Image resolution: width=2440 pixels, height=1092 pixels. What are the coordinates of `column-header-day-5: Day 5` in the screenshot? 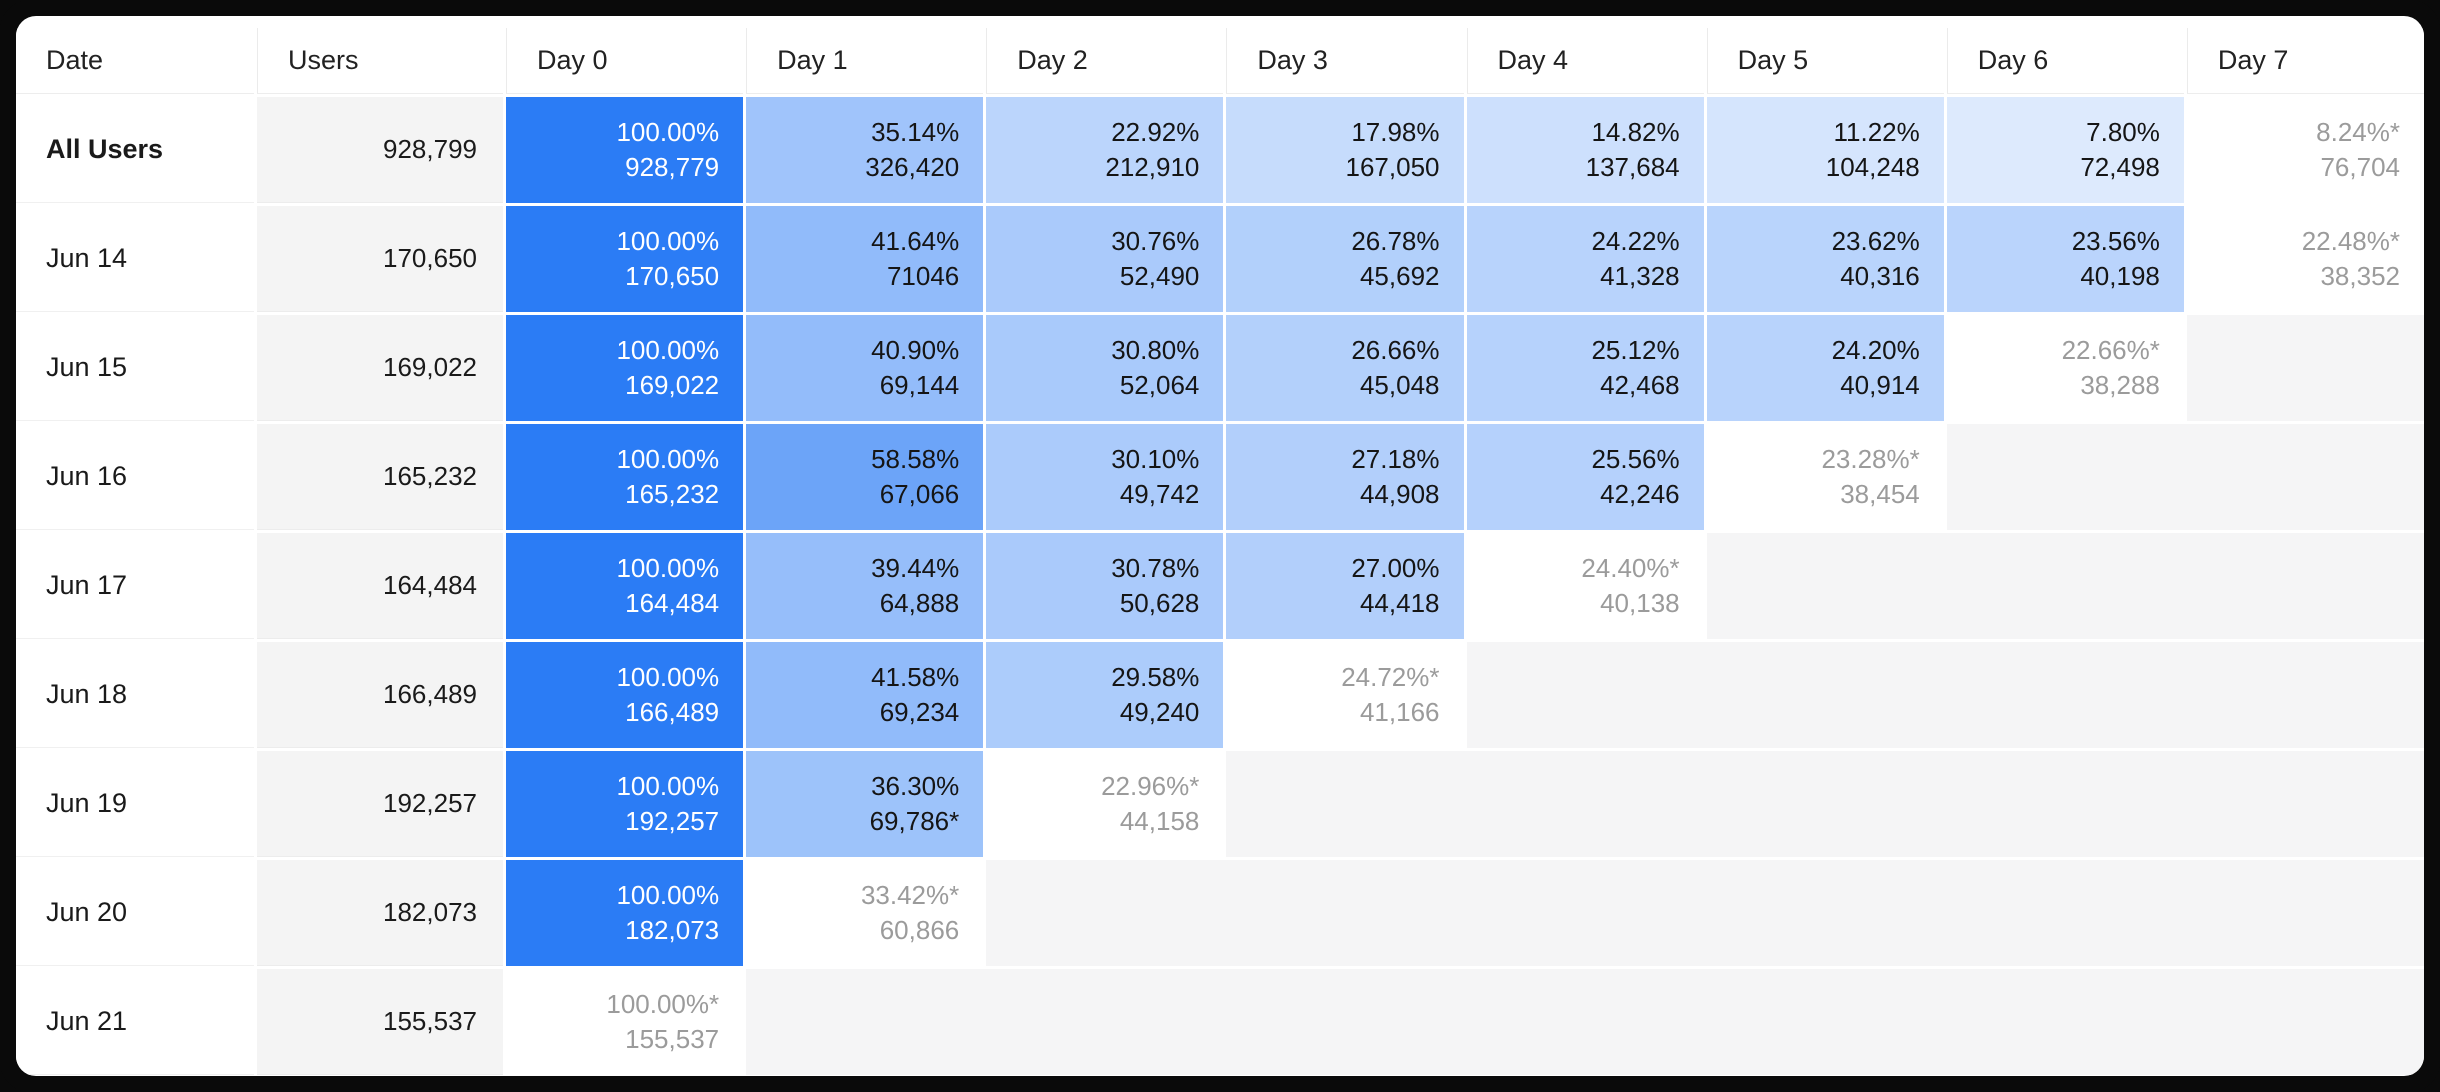 It's located at (1825, 61).